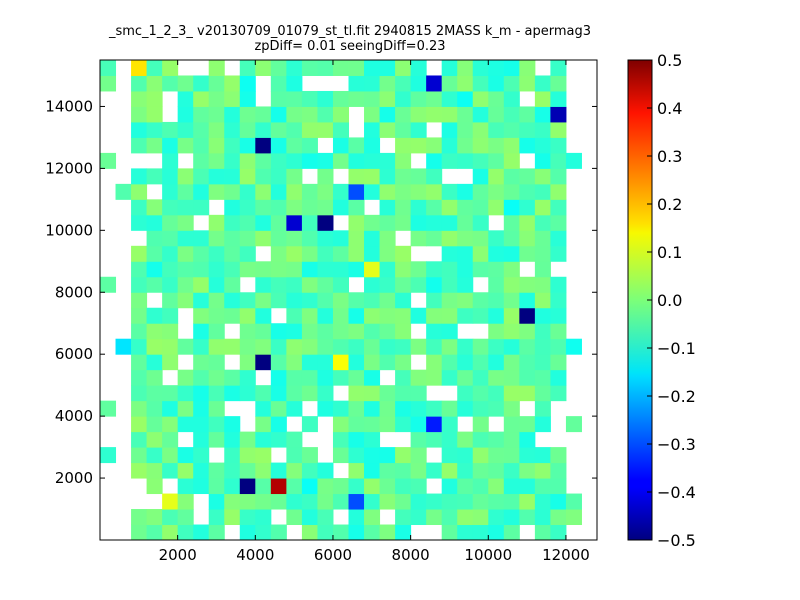 The width and height of the screenshot is (800, 600). I want to click on y-tick-label: 2000, so click(74, 478).